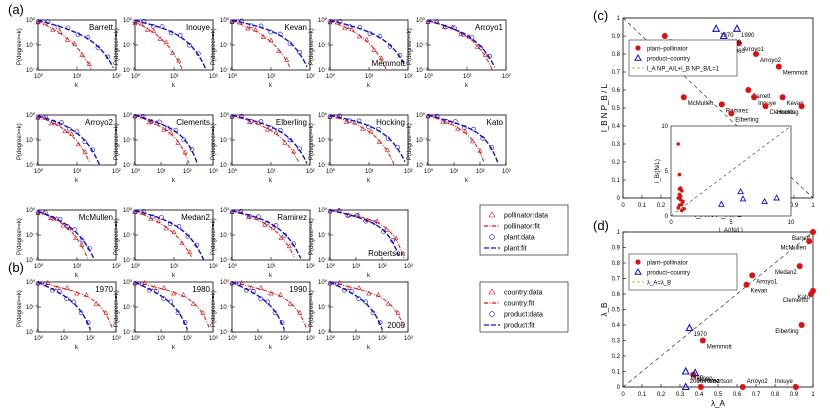  What do you see at coordinates (519, 238) in the screenshot?
I see `legend-label: plant:data` at bounding box center [519, 238].